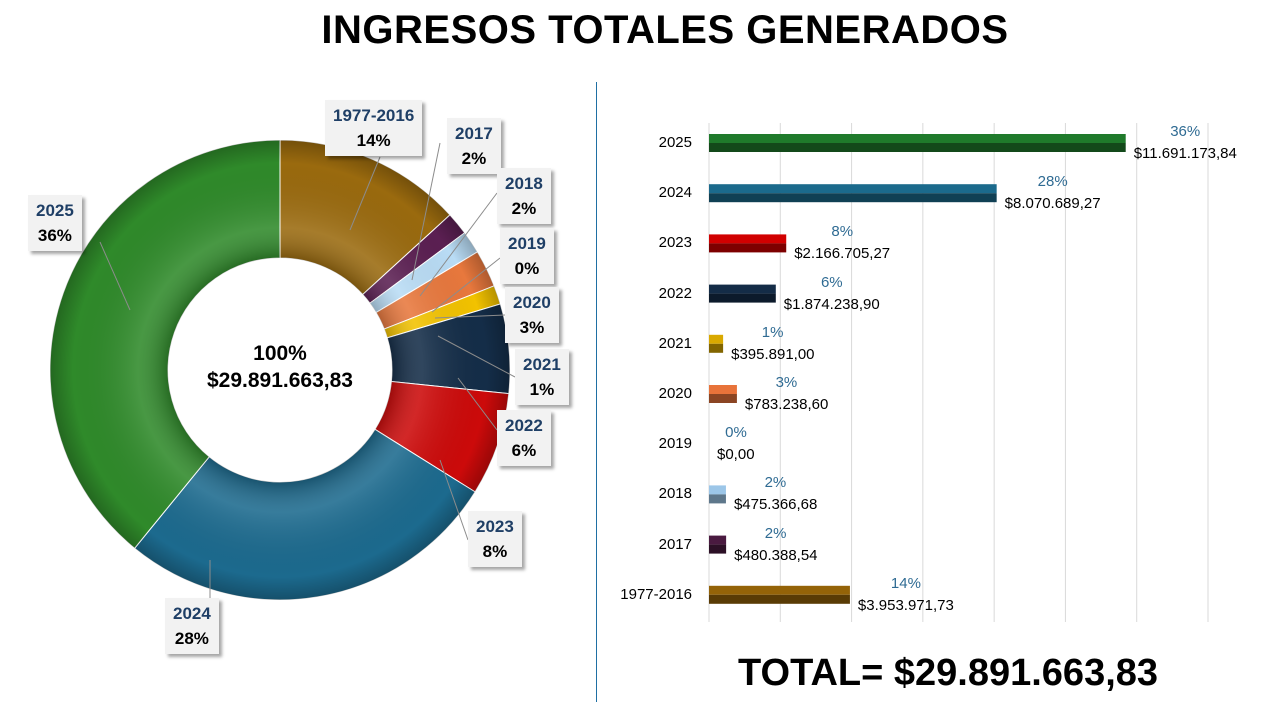  What do you see at coordinates (596, 392) in the screenshot?
I see `divider` at bounding box center [596, 392].